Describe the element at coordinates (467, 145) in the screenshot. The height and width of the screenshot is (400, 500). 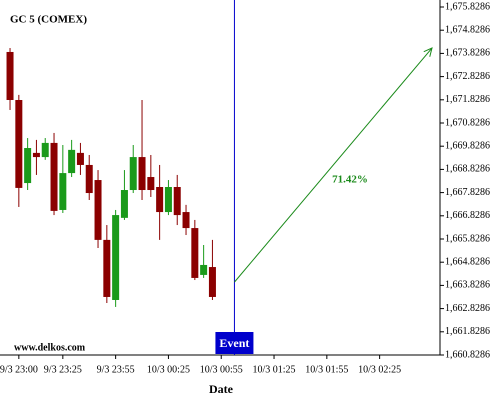
I see `y-tick-label: 1,669.8286` at that location.